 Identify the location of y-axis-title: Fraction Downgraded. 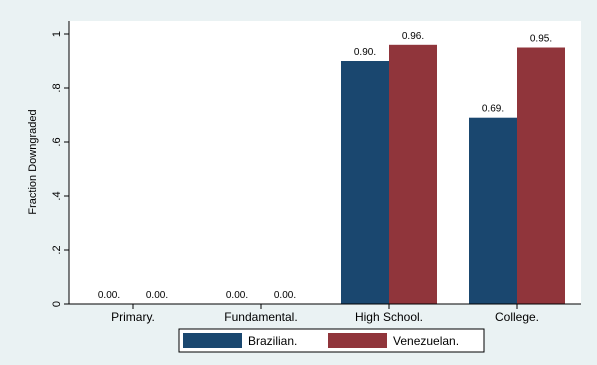
(33, 161).